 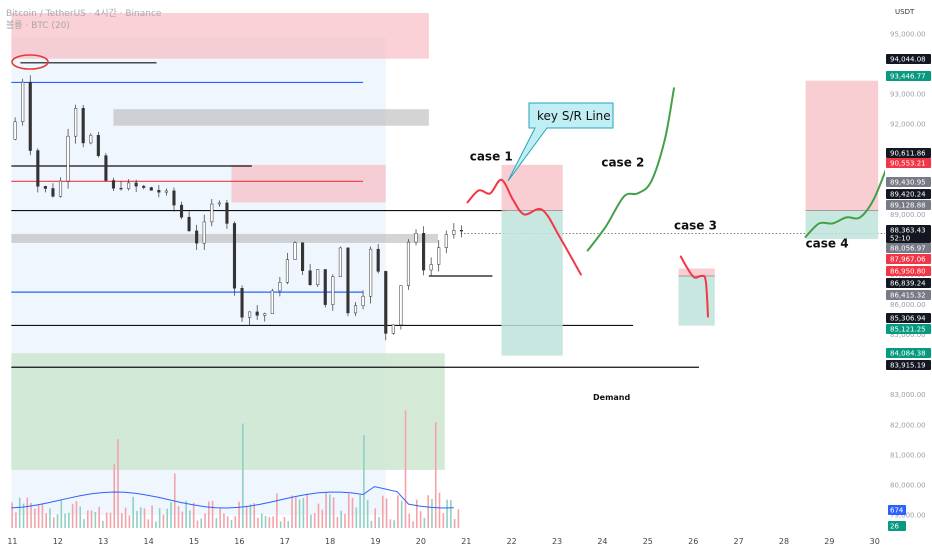 I want to click on price-tick: 82,000.00, so click(x=908, y=425).